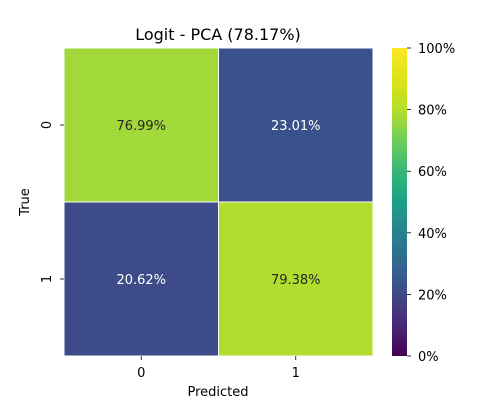 This screenshot has width=500, height=404. I want to click on colorbar-tick-label-100: 100%, so click(436, 49).